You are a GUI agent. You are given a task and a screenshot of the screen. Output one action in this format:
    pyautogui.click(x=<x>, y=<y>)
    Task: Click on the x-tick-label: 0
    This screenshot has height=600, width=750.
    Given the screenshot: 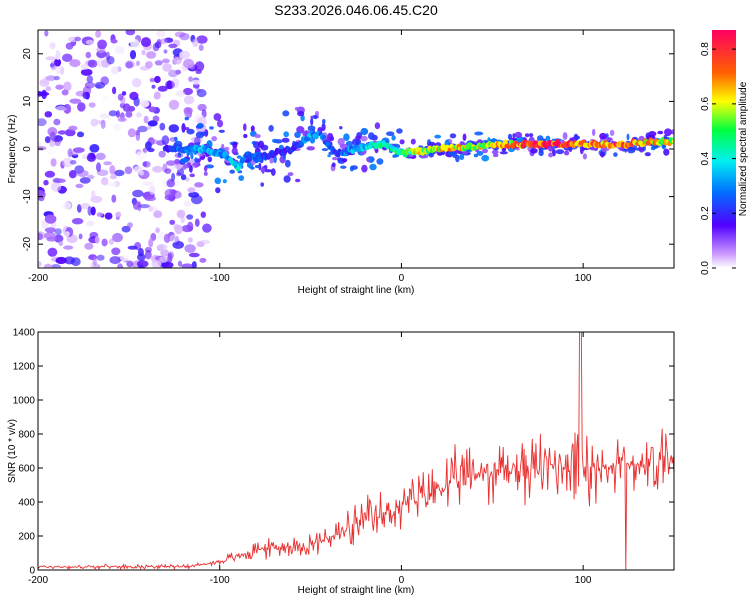 What is the action you would take?
    pyautogui.click(x=402, y=278)
    